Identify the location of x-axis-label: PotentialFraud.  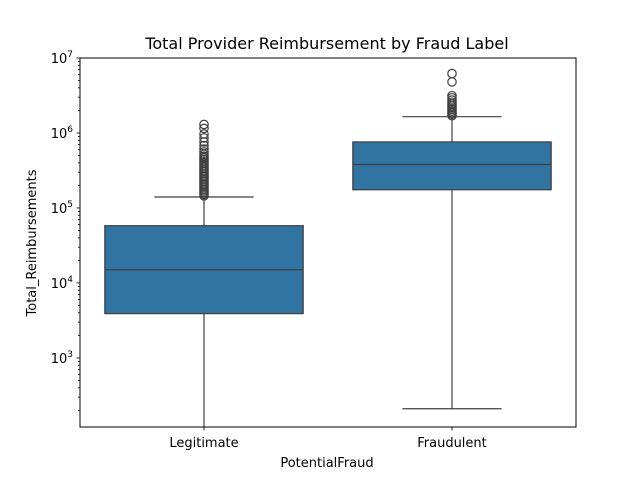
(326, 463).